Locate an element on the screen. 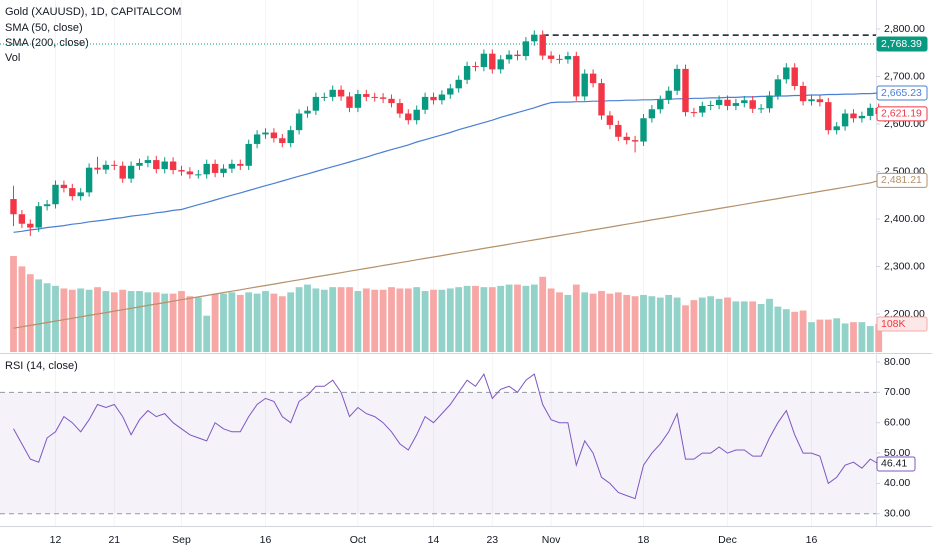 Image resolution: width=932 pixels, height=550 pixels. last-price-label: 2,621.19 is located at coordinates (901, 114).